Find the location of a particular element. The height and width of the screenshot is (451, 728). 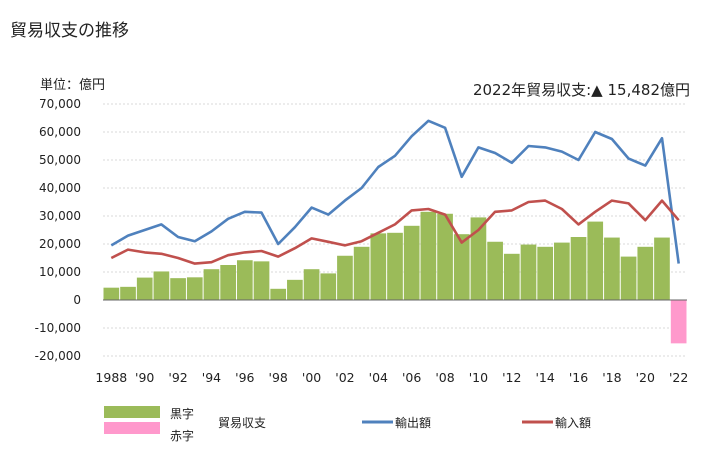

page-title: 貿易収支の推移 is located at coordinates (69, 31).